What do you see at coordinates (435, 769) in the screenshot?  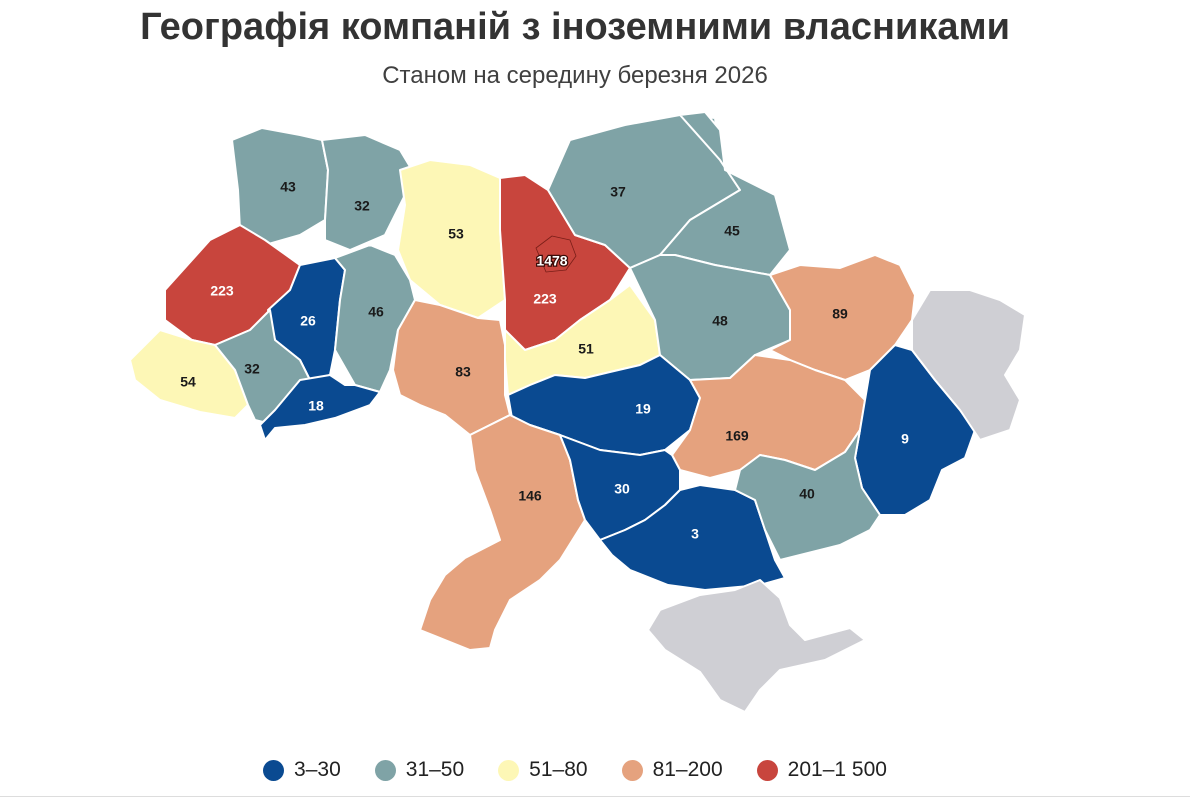 I see `legend-label: 31–50` at bounding box center [435, 769].